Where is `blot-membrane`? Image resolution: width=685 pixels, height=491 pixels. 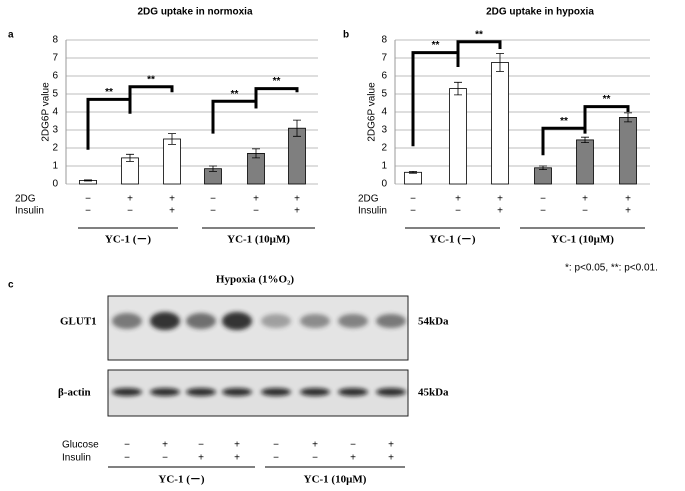 blot-membrane is located at coordinates (258, 328).